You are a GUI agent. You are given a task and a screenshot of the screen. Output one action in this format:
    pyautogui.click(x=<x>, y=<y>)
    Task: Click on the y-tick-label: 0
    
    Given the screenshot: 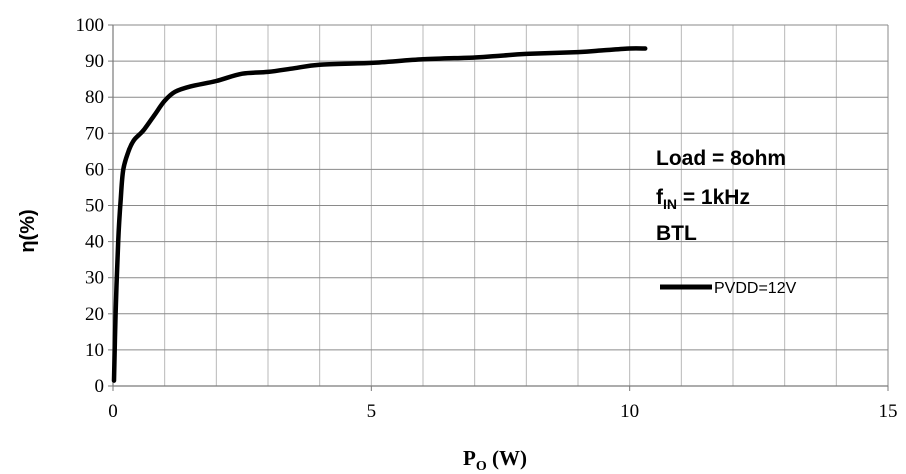 What is the action you would take?
    pyautogui.click(x=100, y=386)
    